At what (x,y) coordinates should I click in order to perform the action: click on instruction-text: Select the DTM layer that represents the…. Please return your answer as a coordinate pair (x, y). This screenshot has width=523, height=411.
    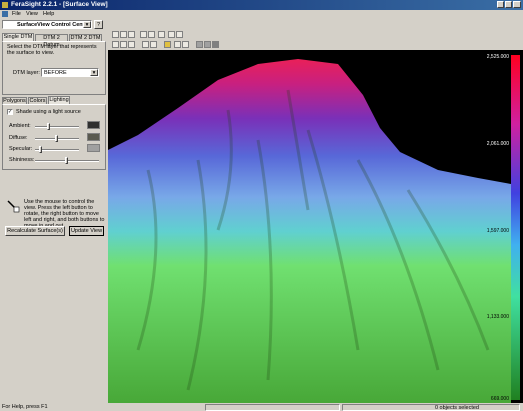
    Looking at the image, I should click on (52, 50).